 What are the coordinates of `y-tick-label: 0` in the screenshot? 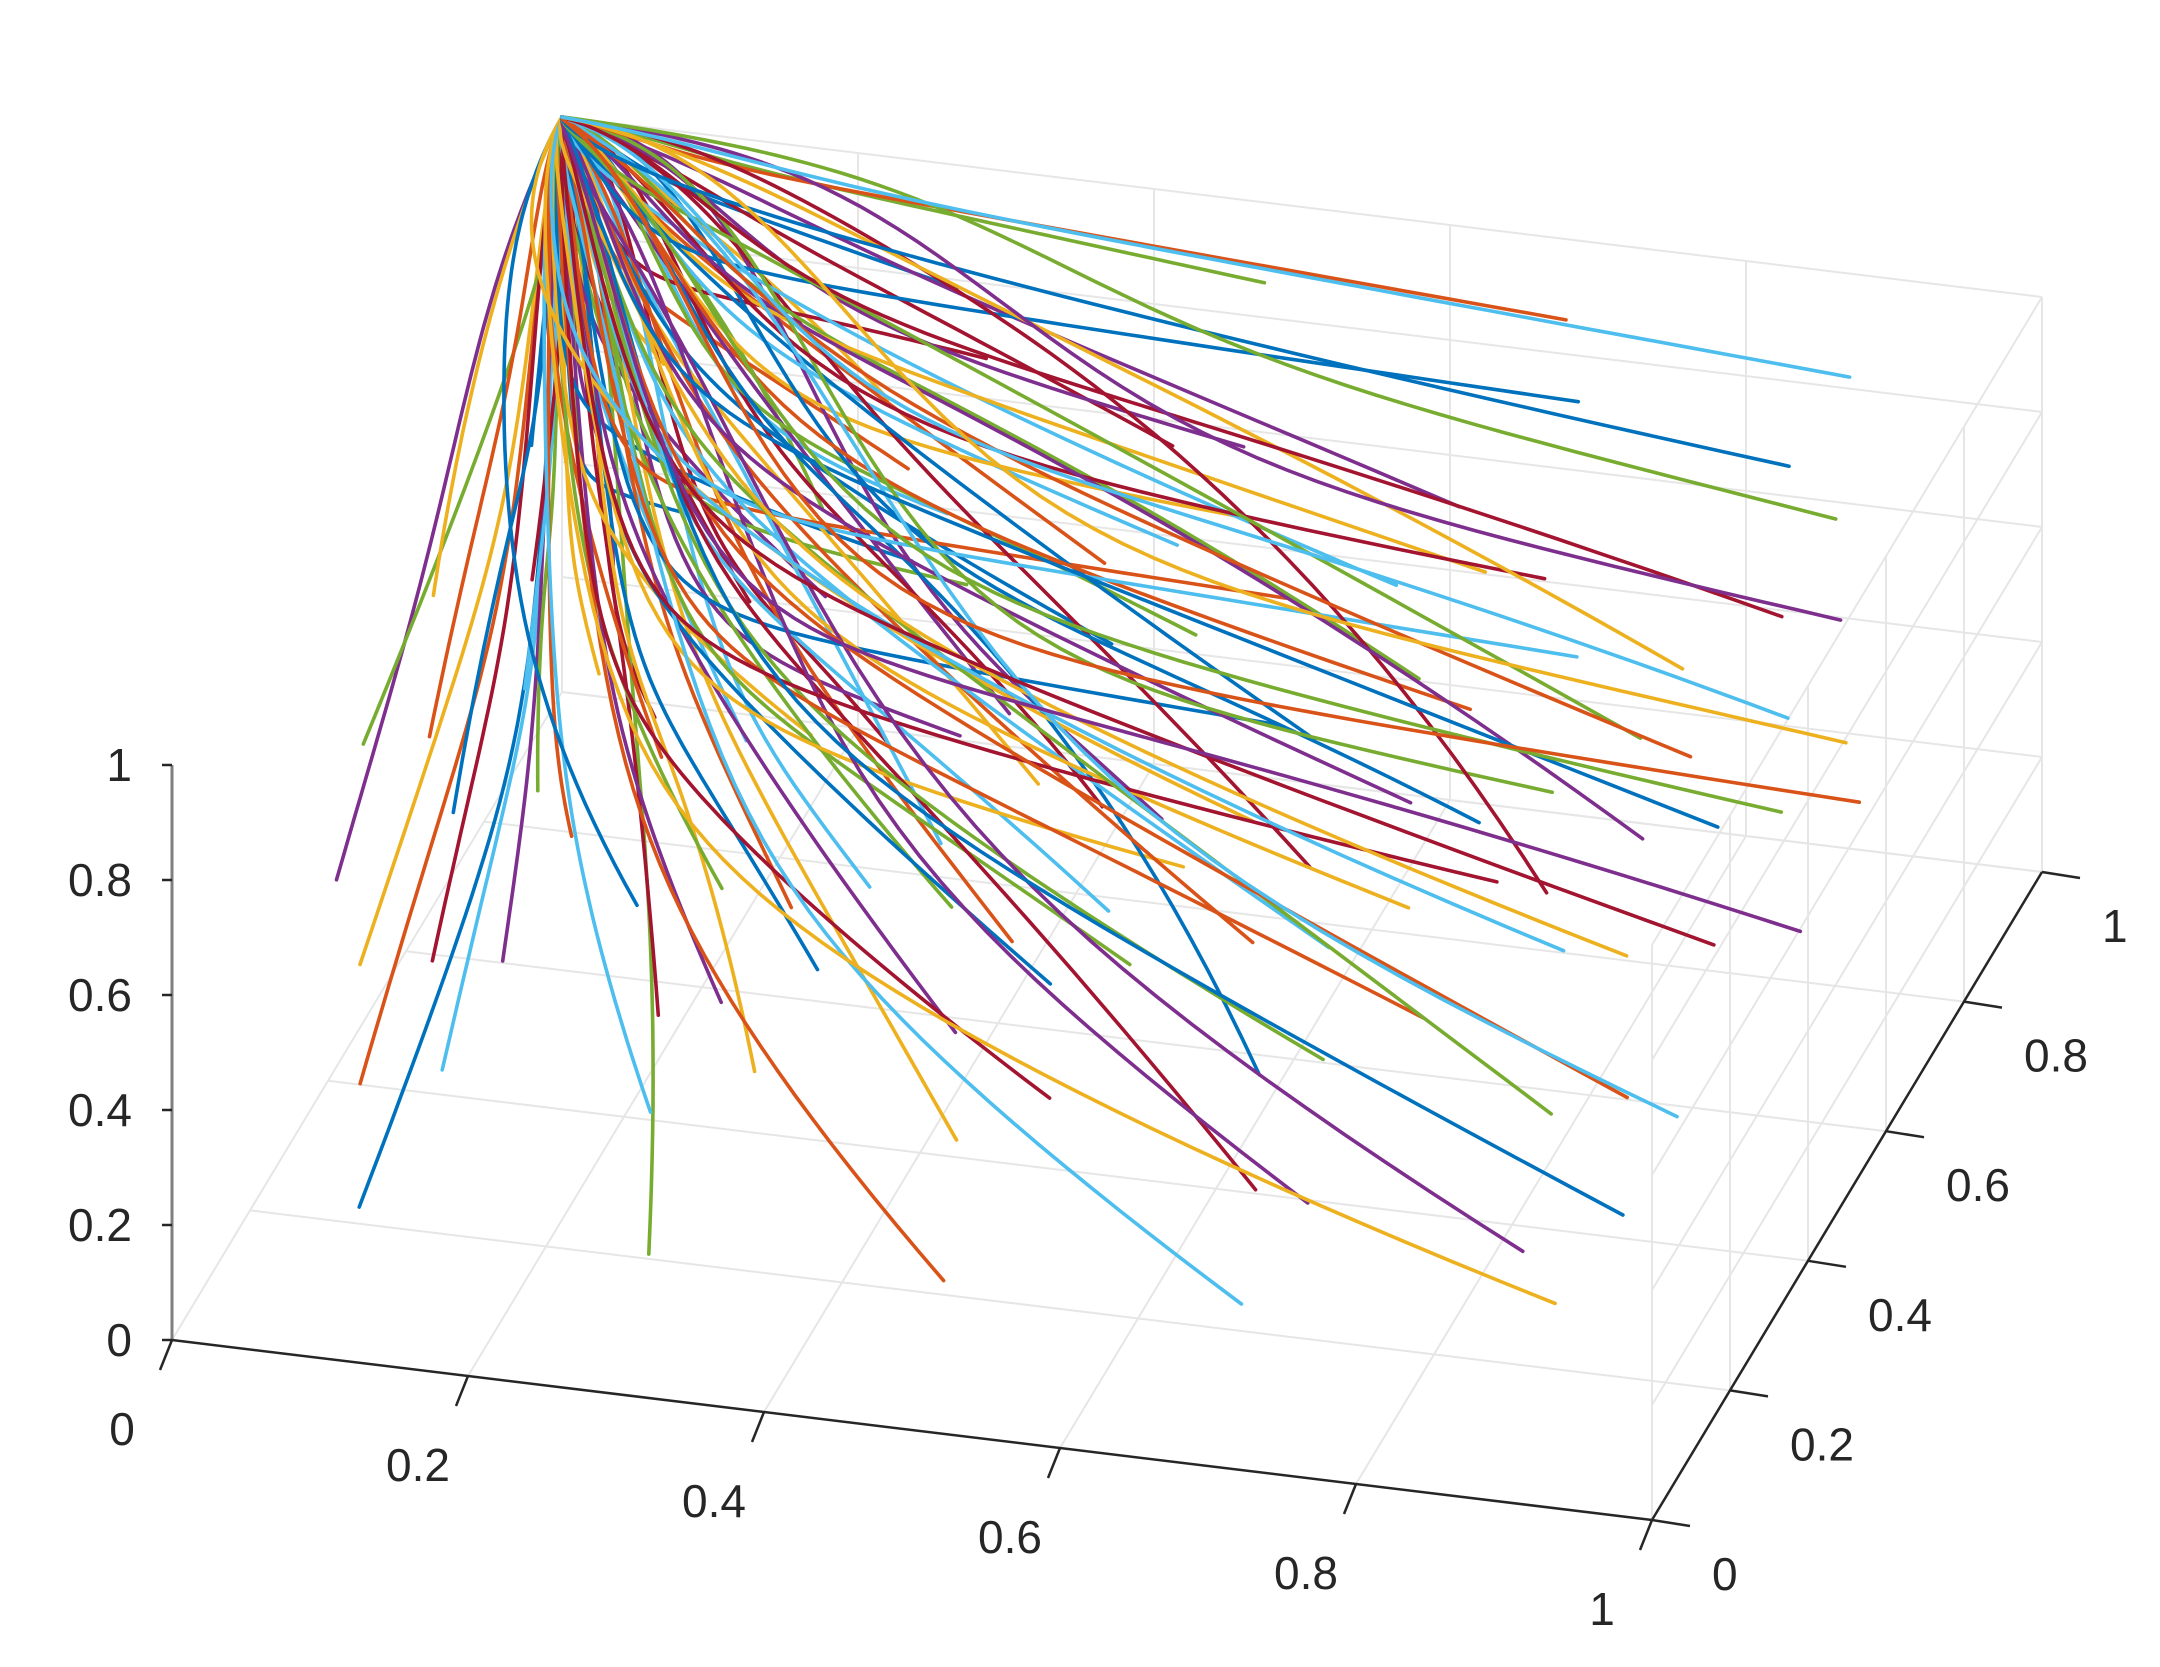 It's located at (1725, 1574).